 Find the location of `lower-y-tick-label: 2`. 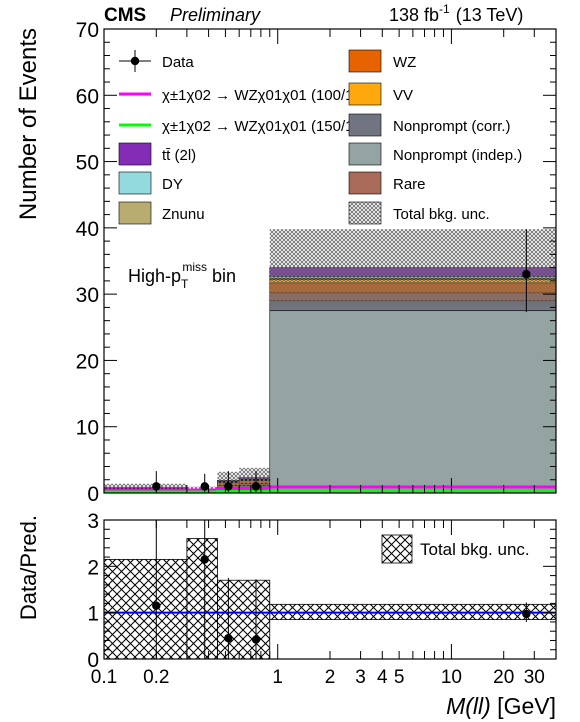

lower-y-tick-label: 2 is located at coordinates (93, 567).